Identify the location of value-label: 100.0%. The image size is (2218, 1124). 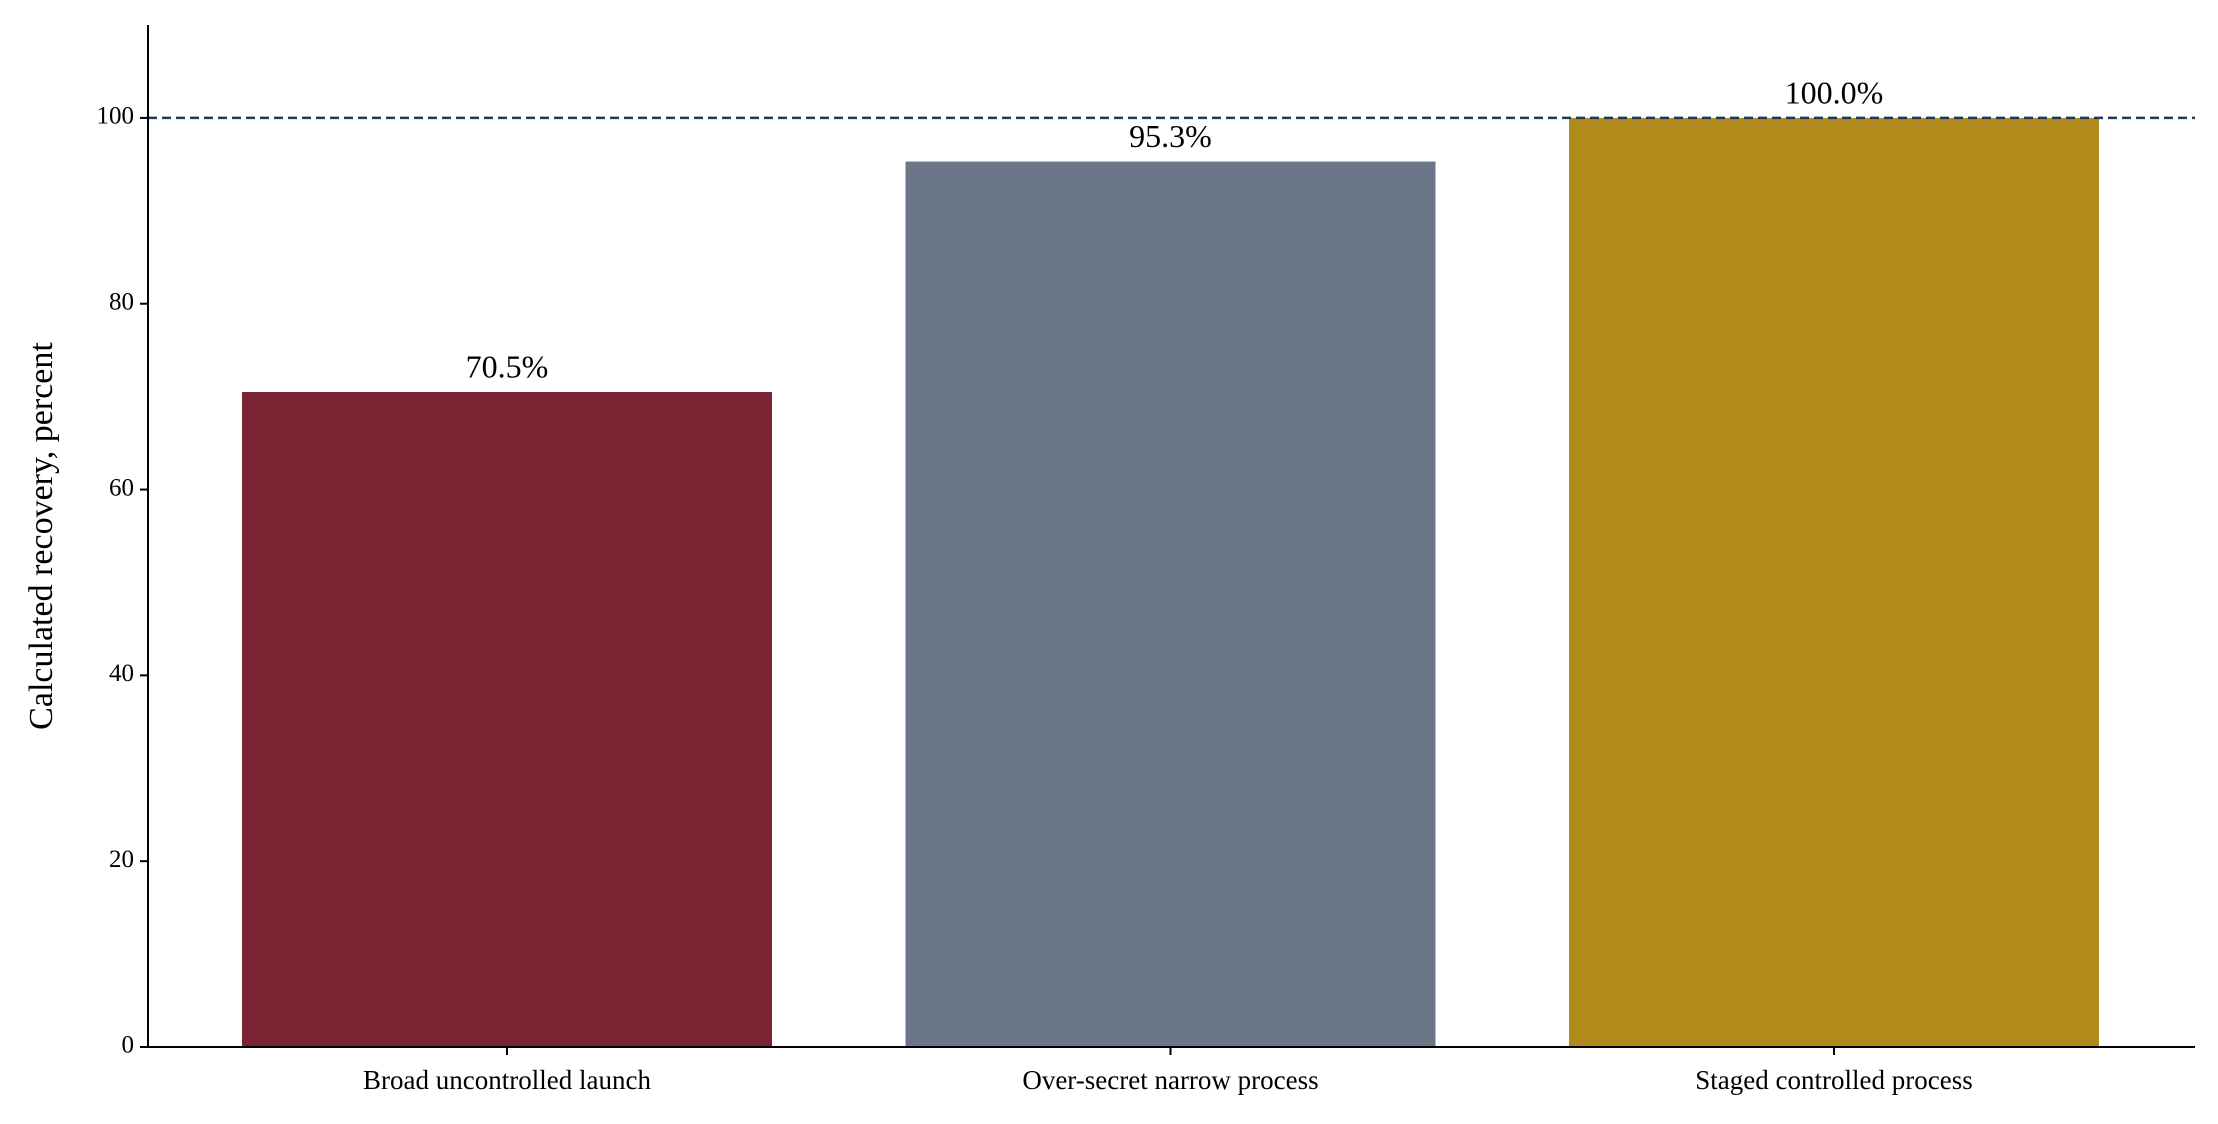
(1834, 92).